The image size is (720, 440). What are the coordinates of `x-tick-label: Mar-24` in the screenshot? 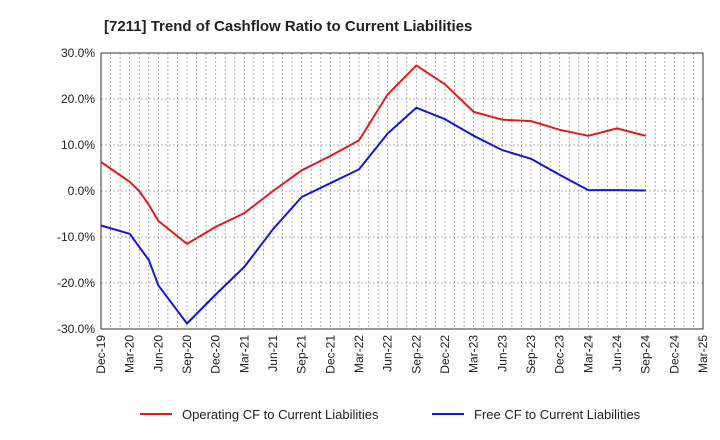 It's located at (588, 354).